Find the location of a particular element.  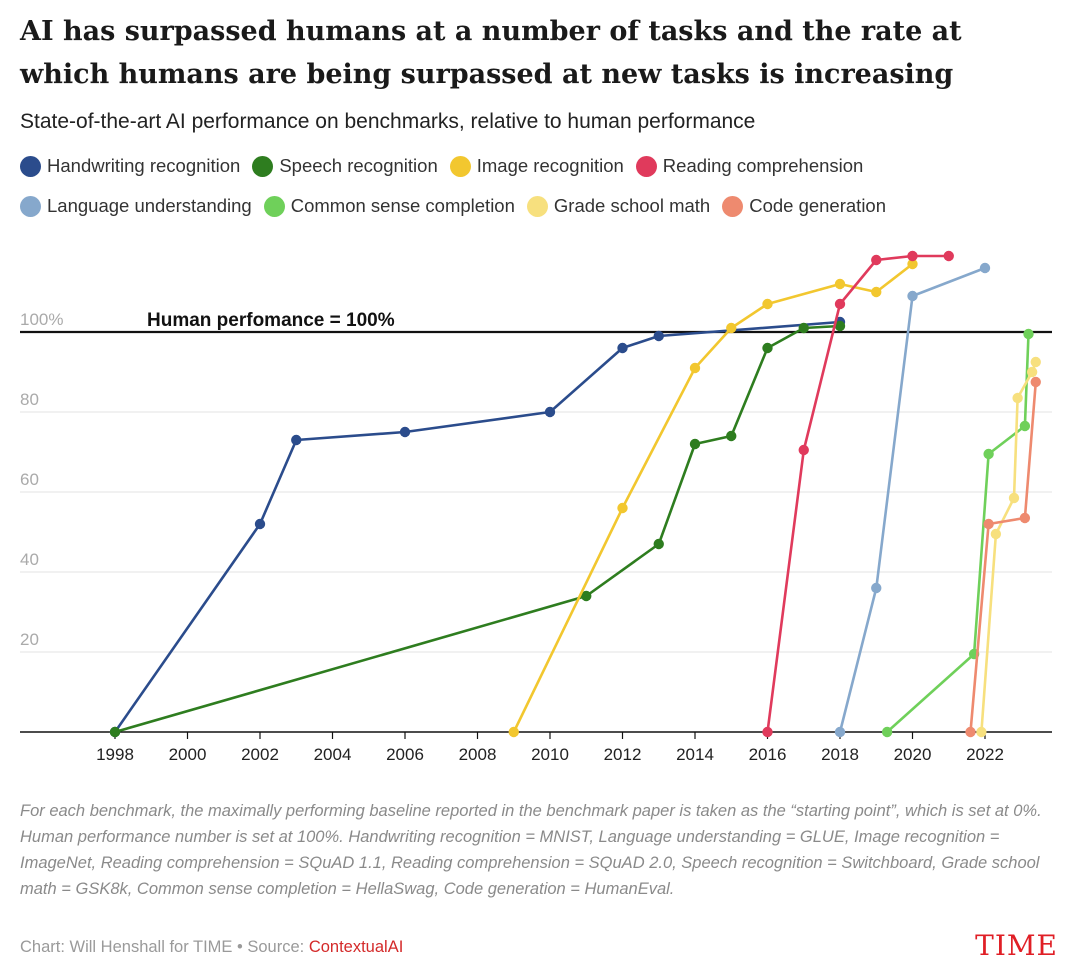

source-link: ContextualAI is located at coordinates (356, 947).